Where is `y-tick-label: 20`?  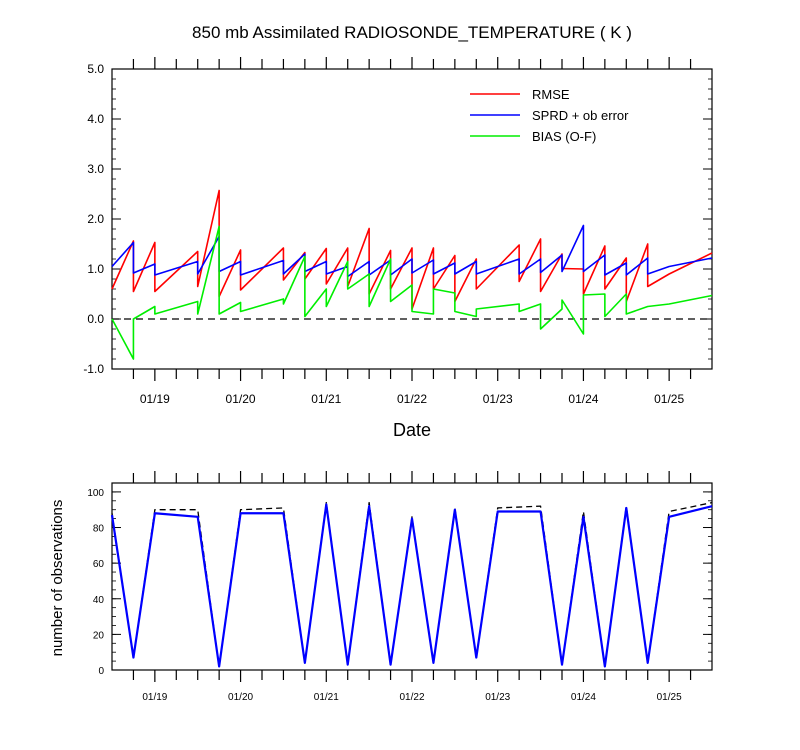
y-tick-label: 20 is located at coordinates (99, 635).